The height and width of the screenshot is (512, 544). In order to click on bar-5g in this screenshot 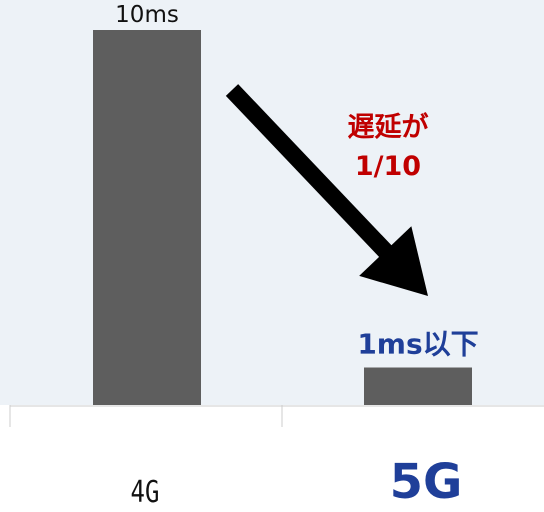, I will do `click(418, 386)`.